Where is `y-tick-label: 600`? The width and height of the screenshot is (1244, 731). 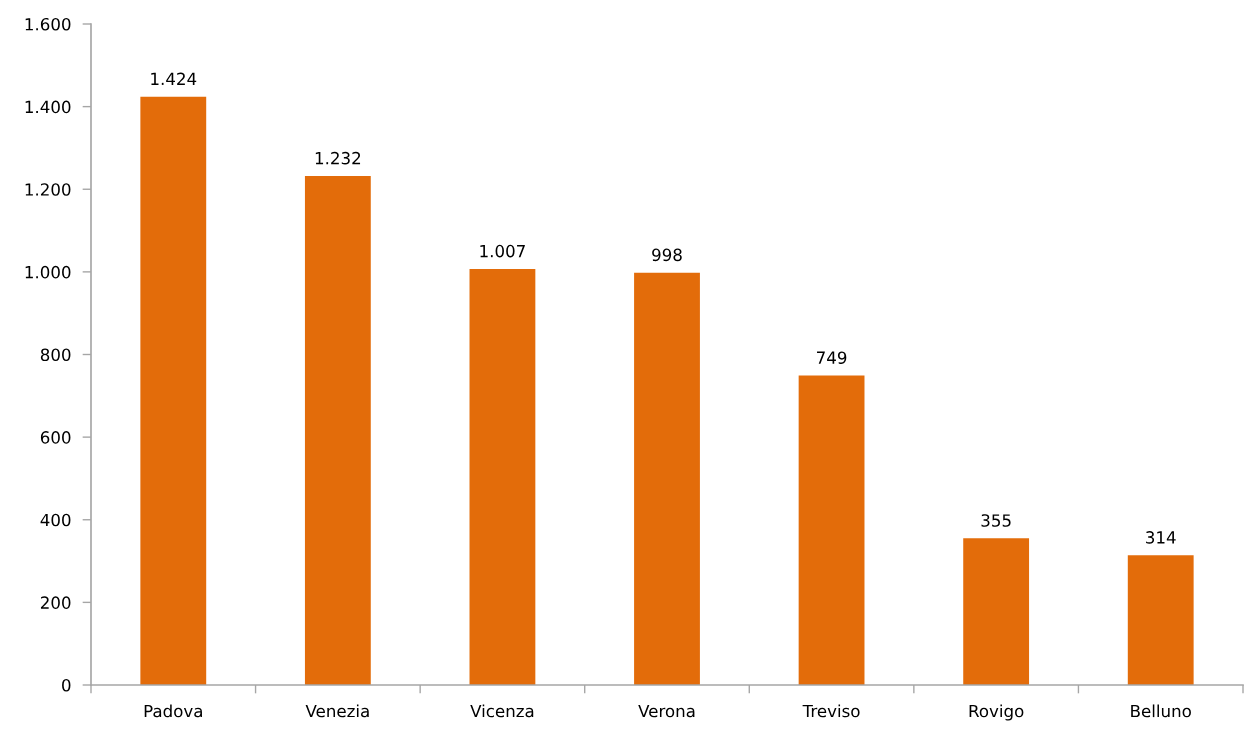
y-tick-label: 600 is located at coordinates (55, 437).